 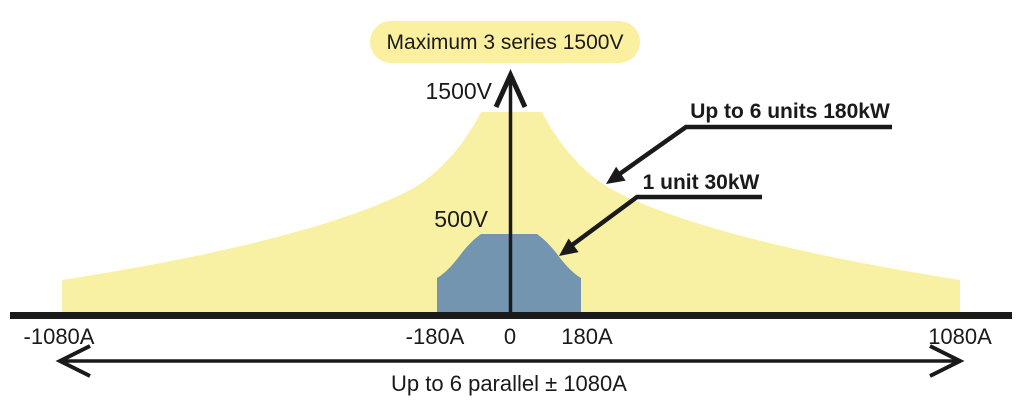 I want to click on x-tick-labels: -1080A -180A 0 180A 1080A, so click(x=508, y=336).